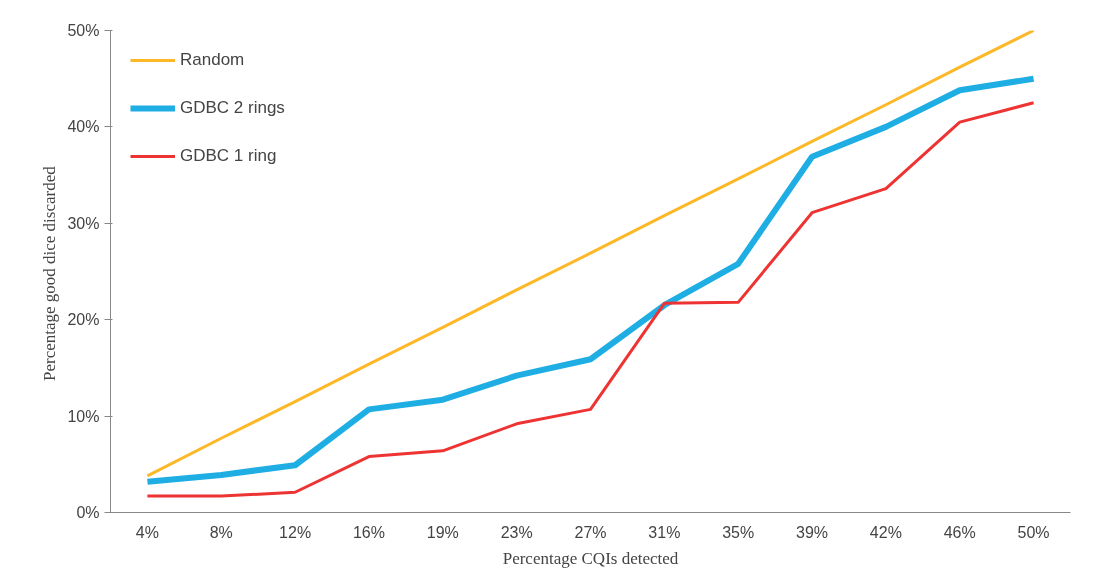 This screenshot has width=1096, height=577. Describe the element at coordinates (147, 532) in the screenshot. I see `x-tick-label: 4%` at that location.